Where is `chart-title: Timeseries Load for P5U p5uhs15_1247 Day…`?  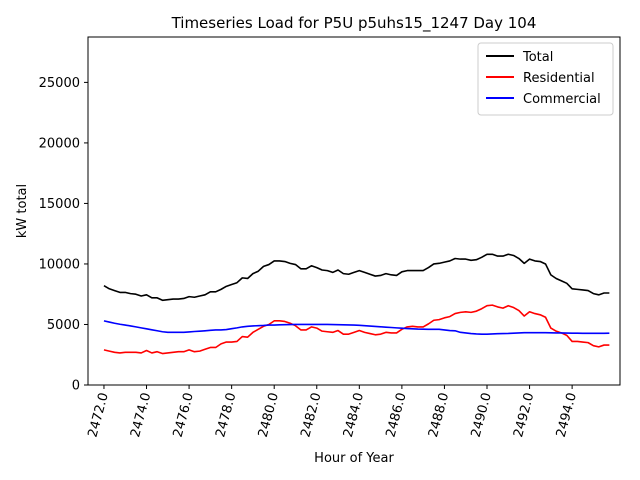 chart-title: Timeseries Load for P5U p5uhs15_1247 Day… is located at coordinates (354, 23).